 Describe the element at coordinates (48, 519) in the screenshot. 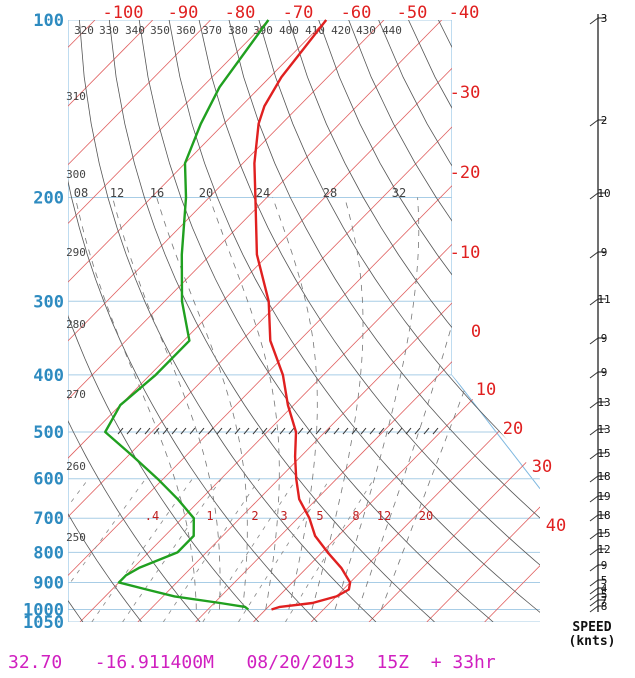

I see `pressure-label: 700` at that location.